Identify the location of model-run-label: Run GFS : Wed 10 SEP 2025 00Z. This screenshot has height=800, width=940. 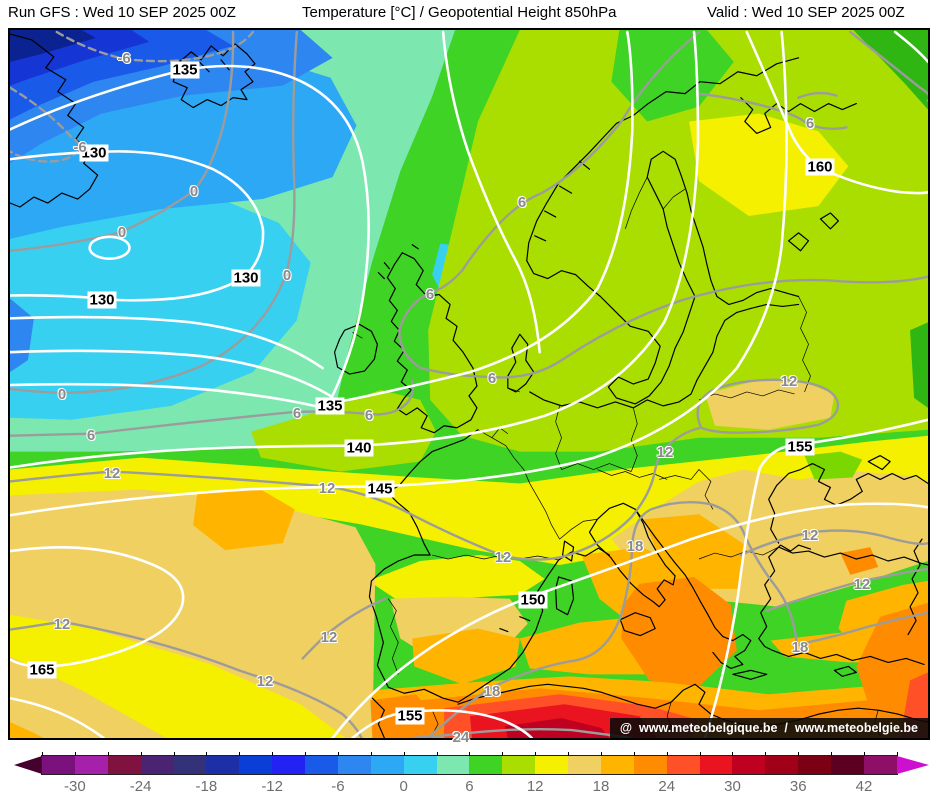
(122, 12).